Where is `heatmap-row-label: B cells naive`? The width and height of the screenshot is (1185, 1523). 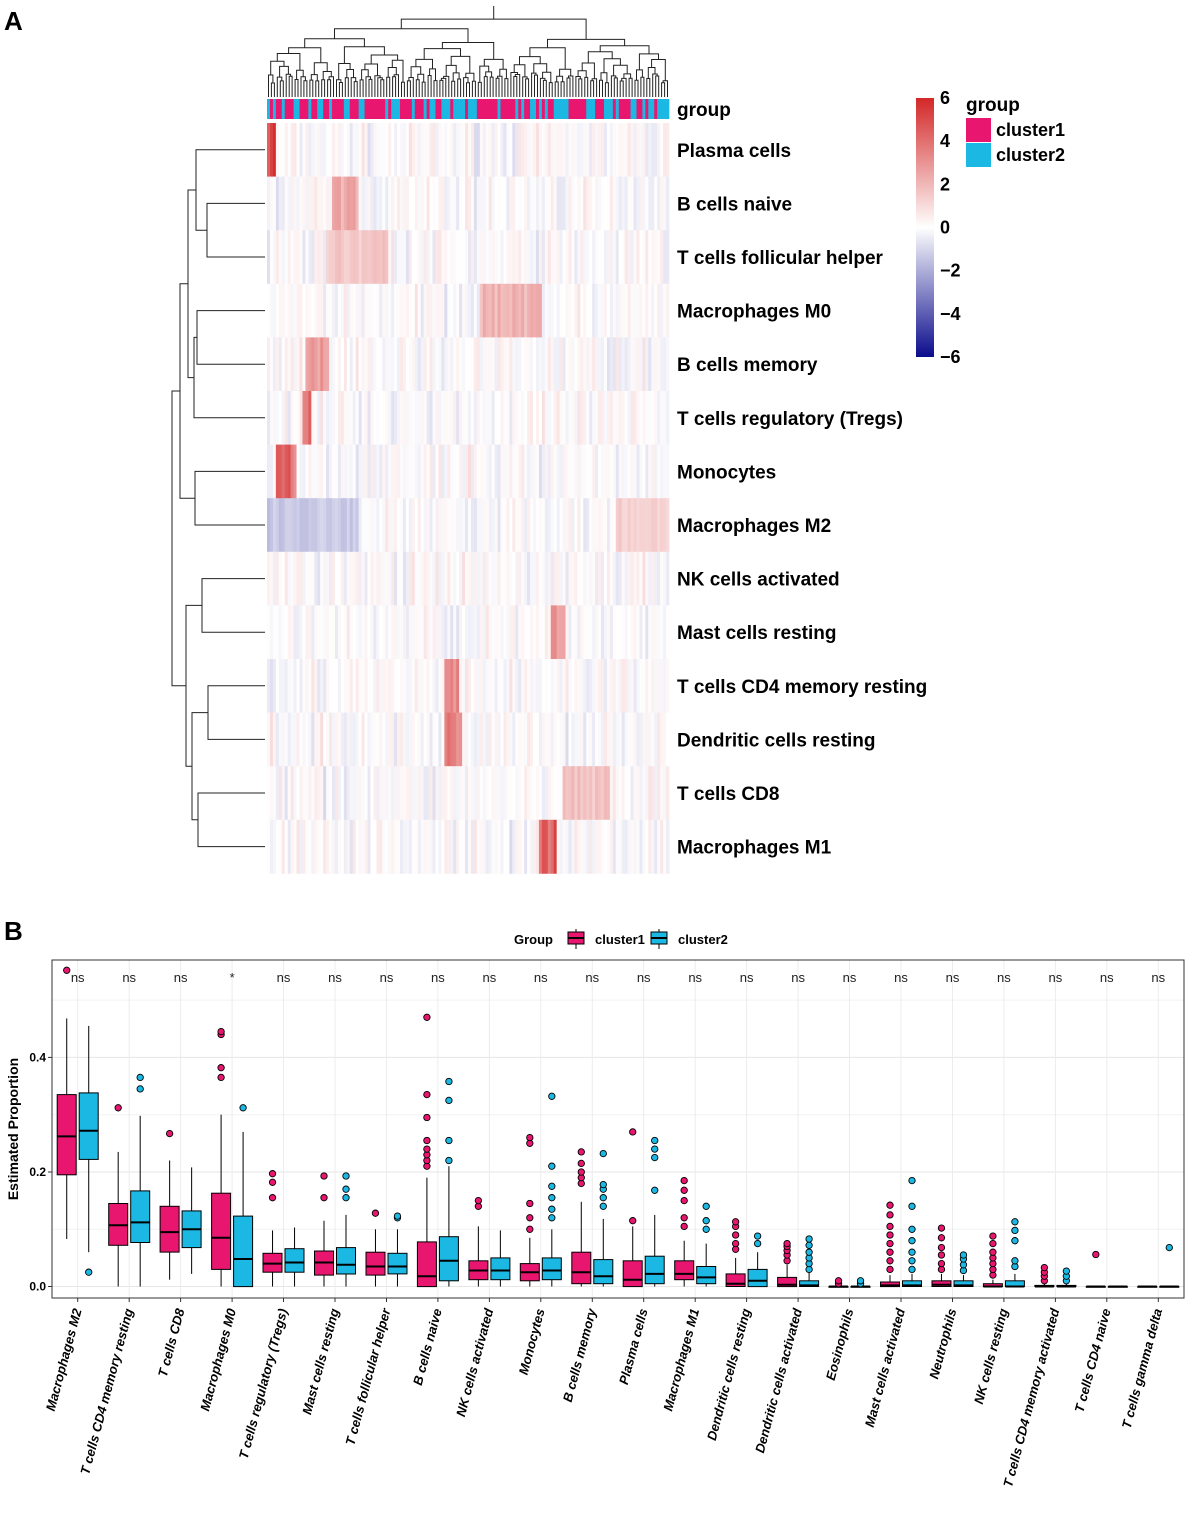
heatmap-row-label: B cells naive is located at coordinates (734, 204).